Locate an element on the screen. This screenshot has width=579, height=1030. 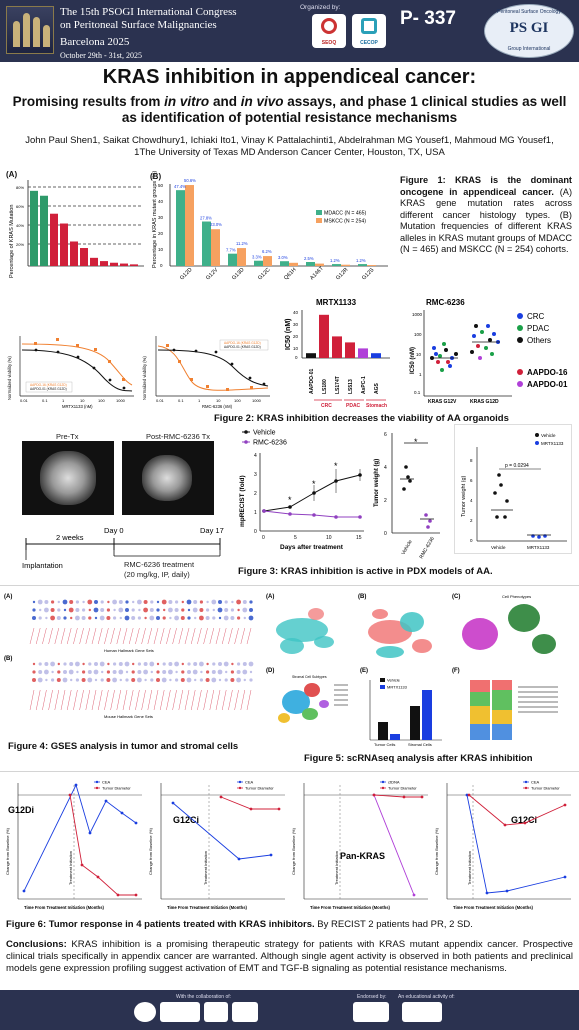
svg-text: AAPDO-01 (KRAS G12D) is located at coordinates (48, 389).